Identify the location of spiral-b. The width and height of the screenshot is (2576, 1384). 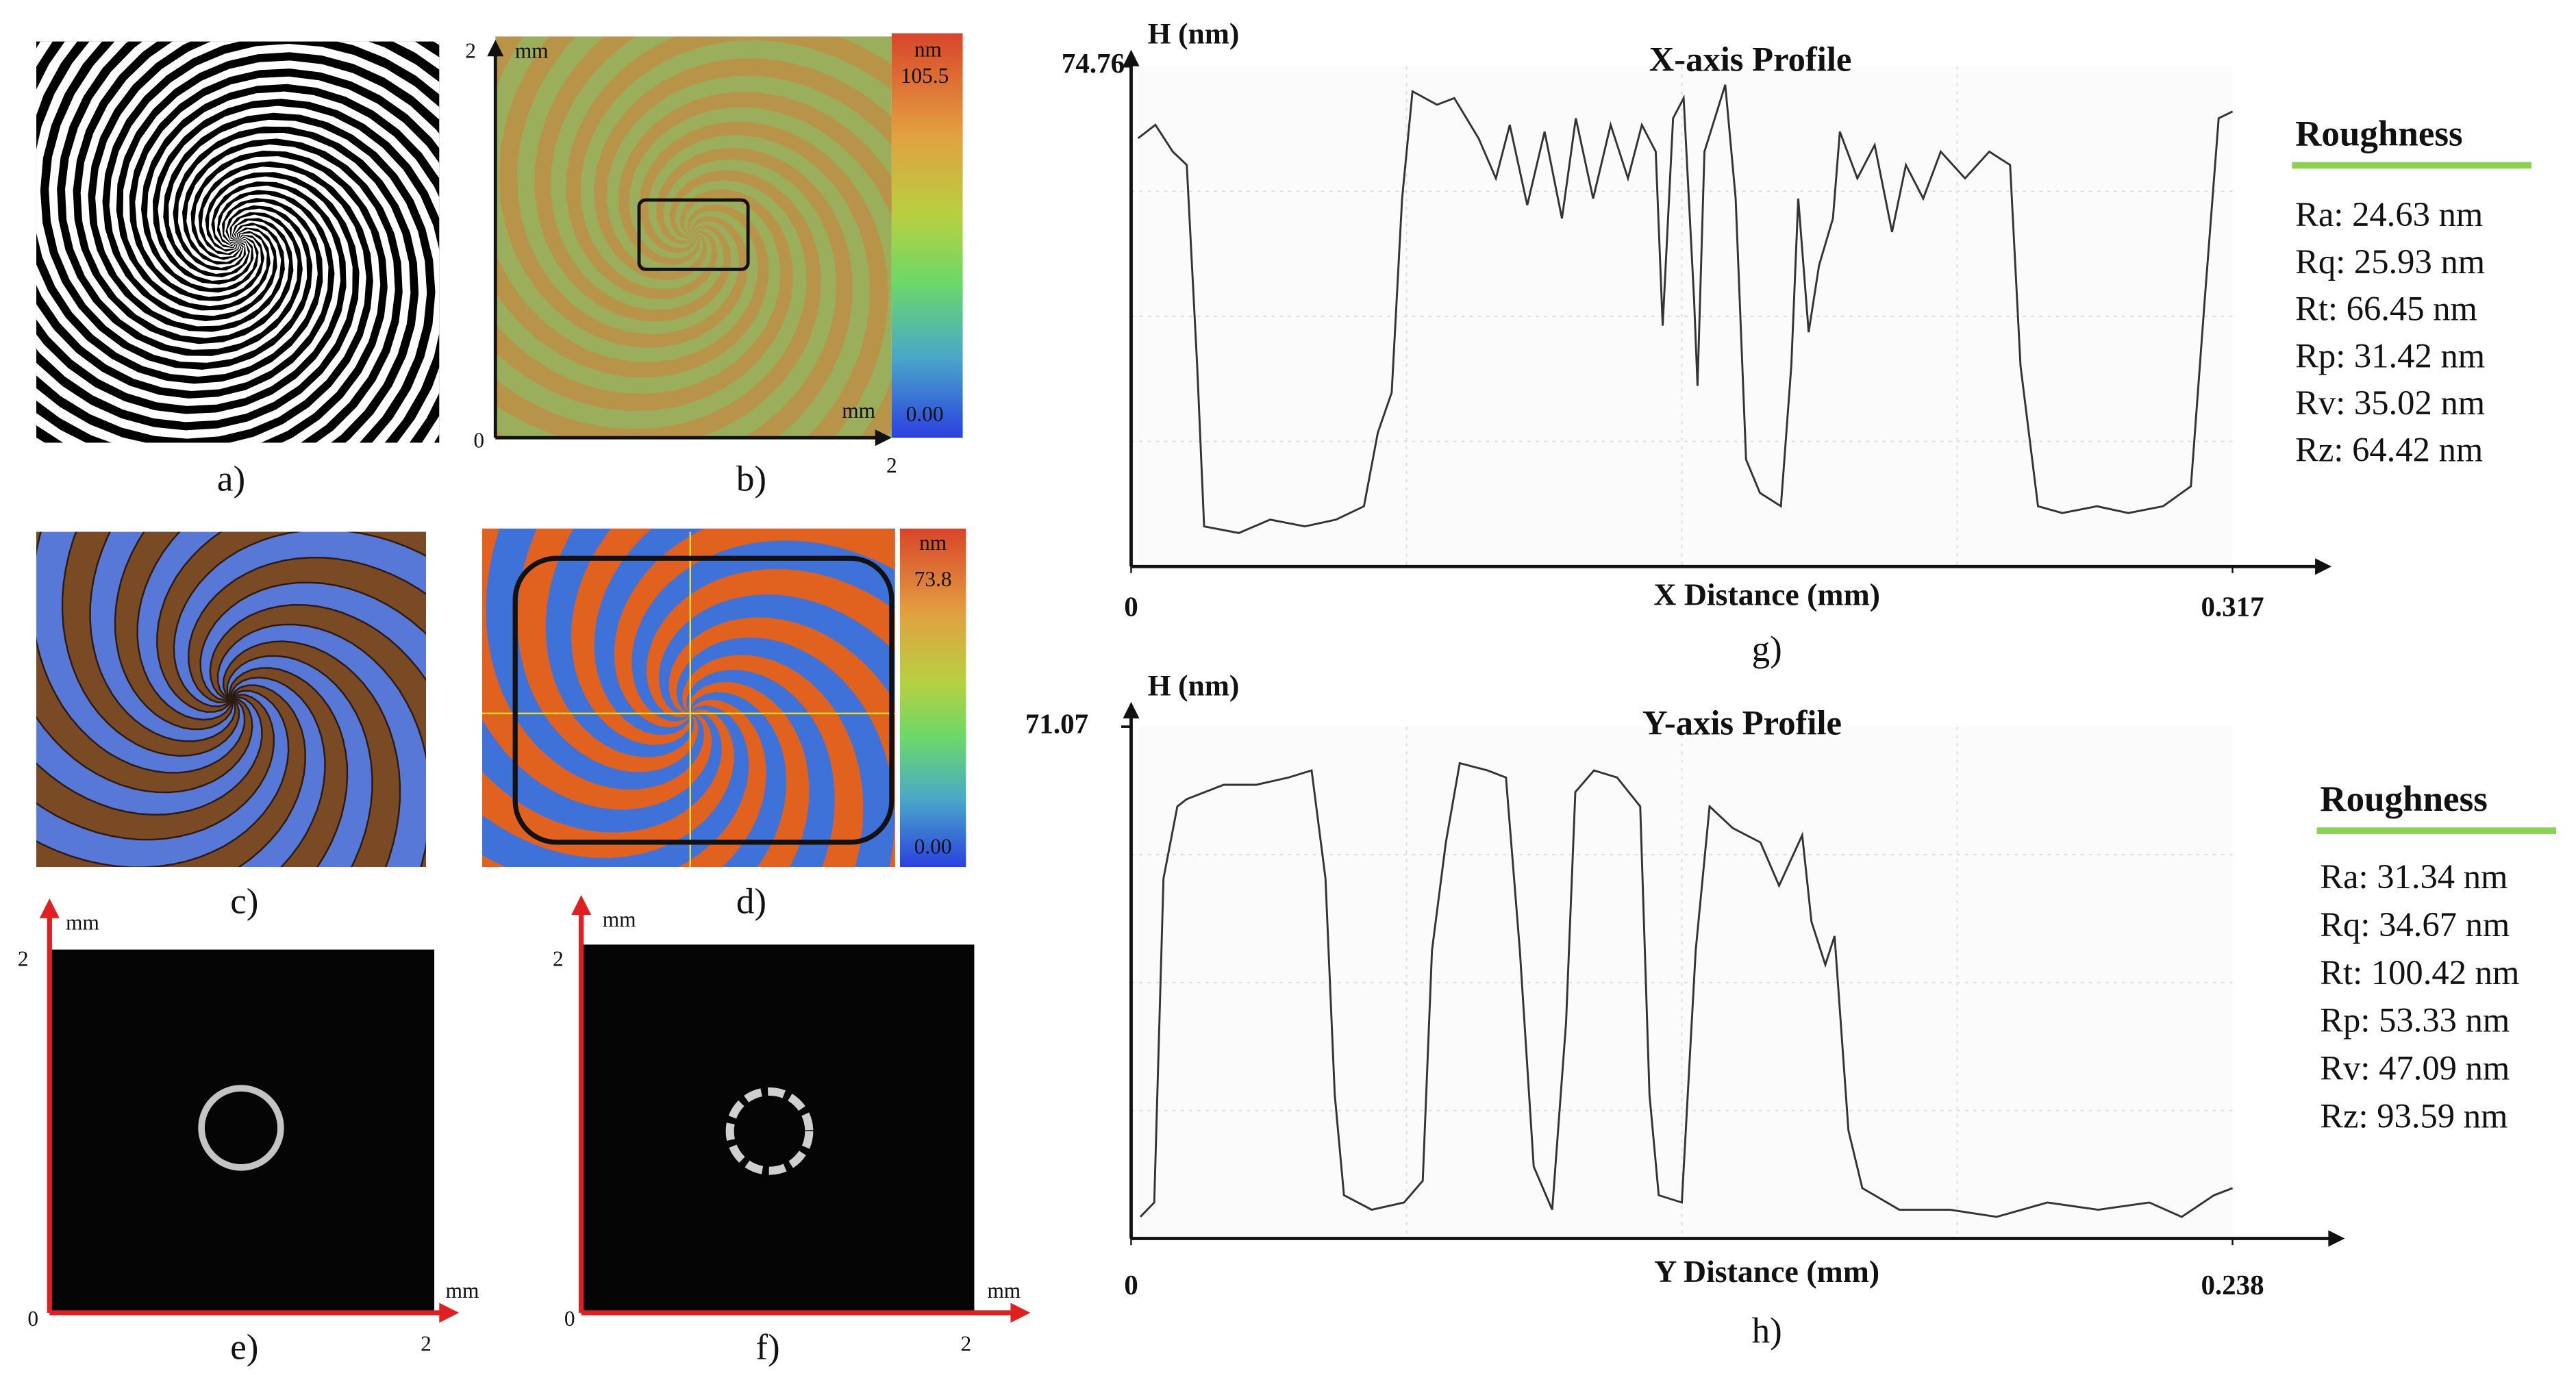
(693, 237).